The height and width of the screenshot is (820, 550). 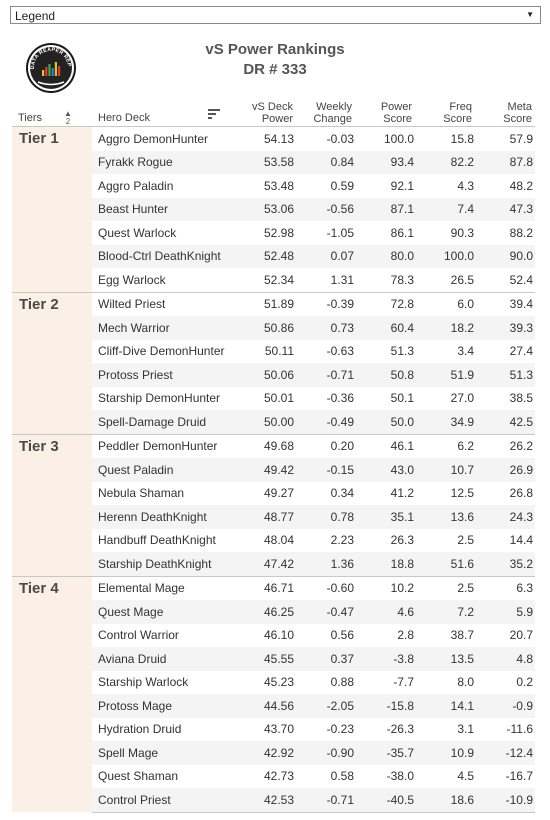 What do you see at coordinates (269, 162) in the screenshot?
I see `deck-power-cell: 53.58` at bounding box center [269, 162].